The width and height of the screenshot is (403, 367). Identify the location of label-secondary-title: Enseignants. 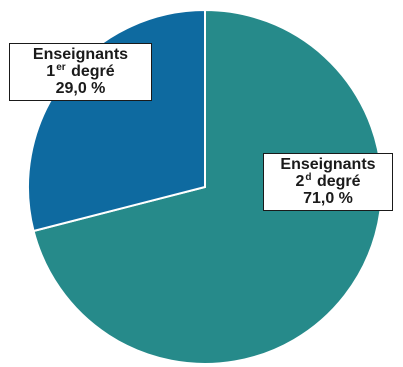
(328, 164).